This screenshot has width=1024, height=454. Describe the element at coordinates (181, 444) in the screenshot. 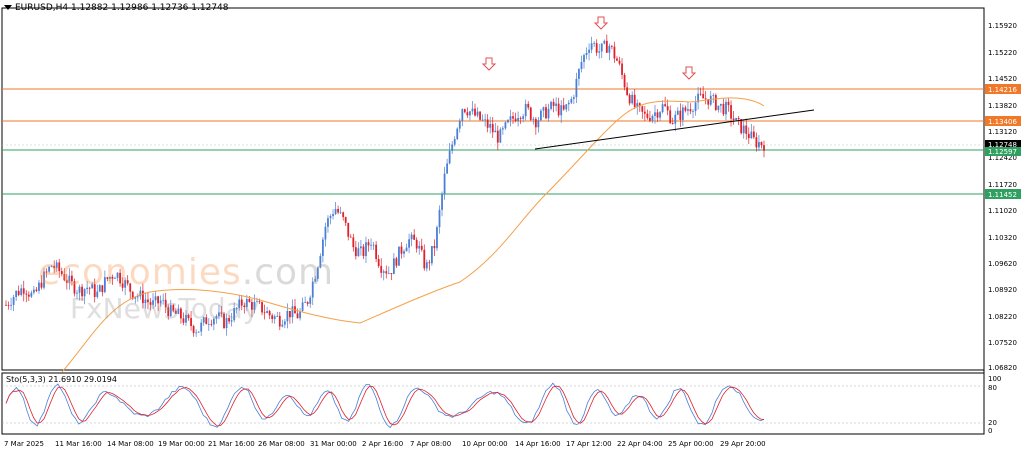

I see `x-tick-label: 19 Mar 00:00` at that location.